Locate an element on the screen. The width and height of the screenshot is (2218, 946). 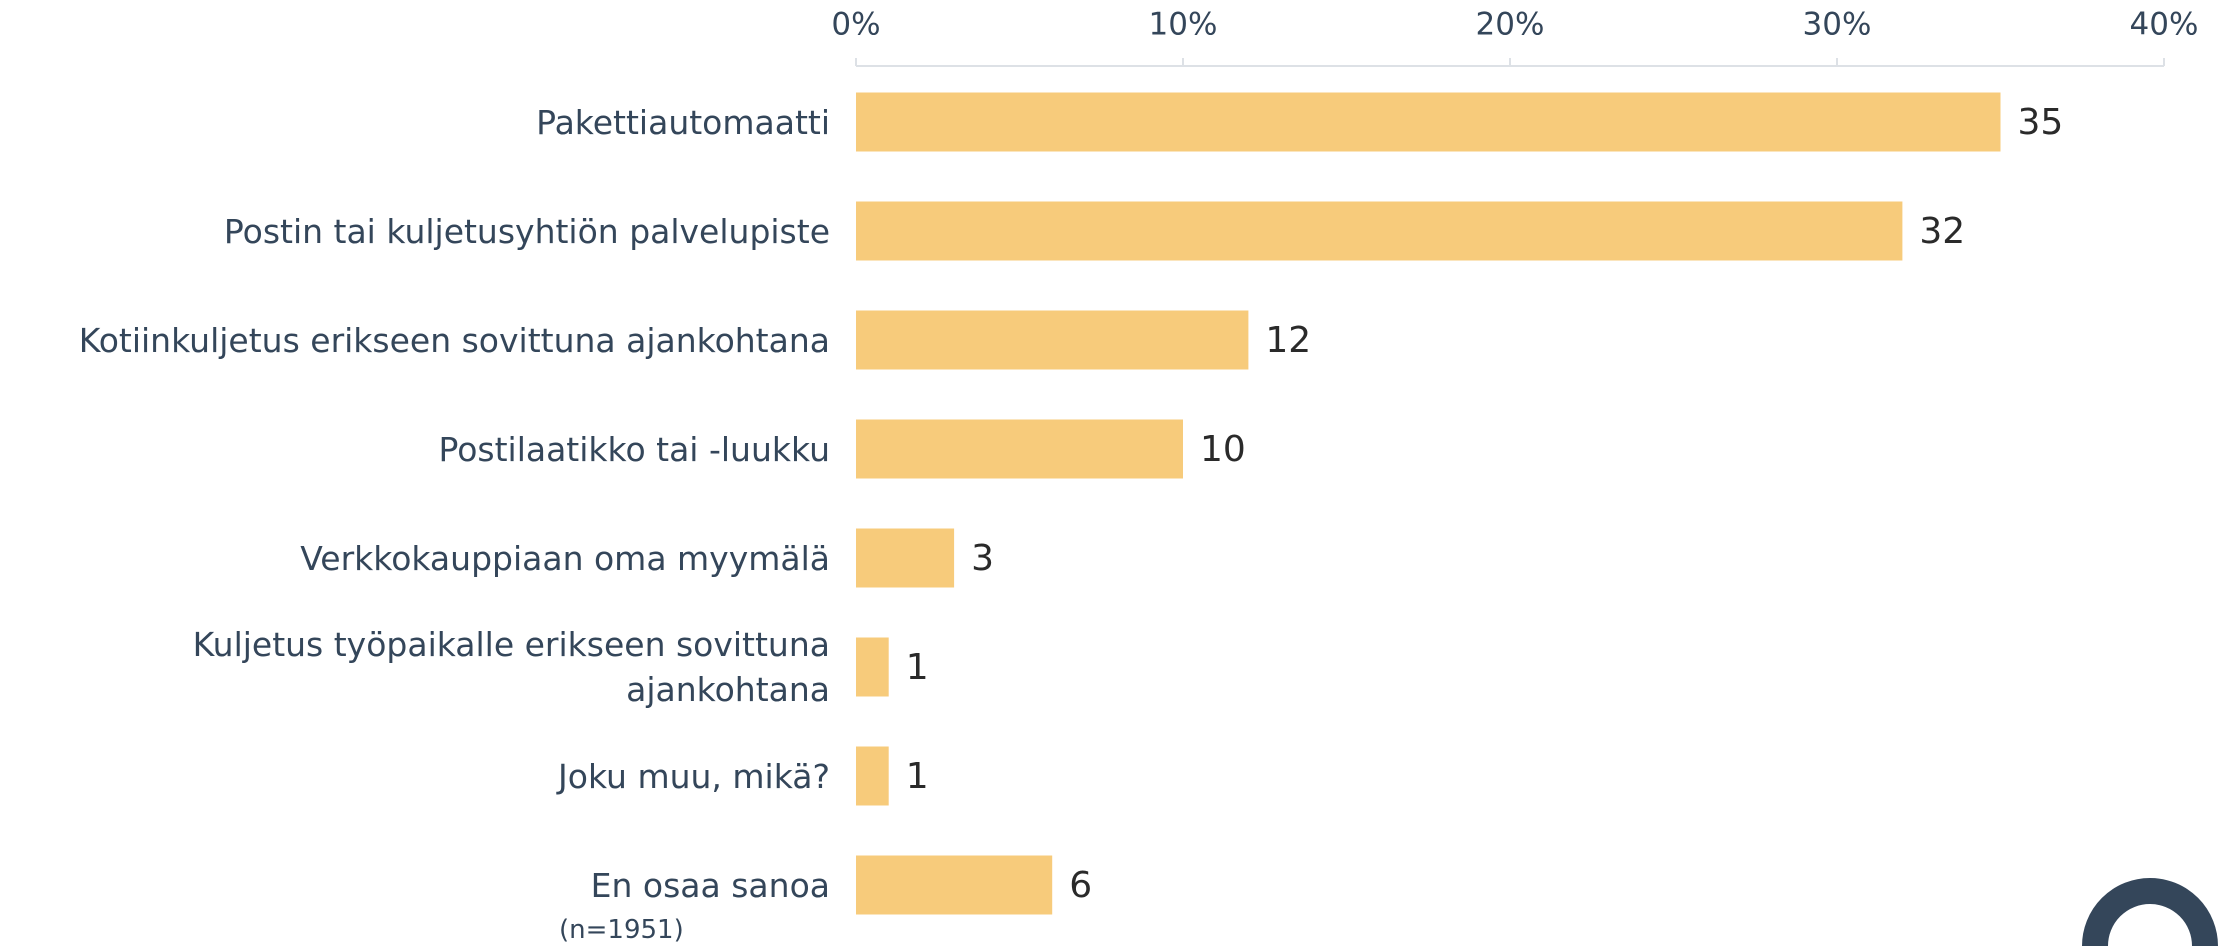
sample-note: (n=1951) is located at coordinates (621, 930).